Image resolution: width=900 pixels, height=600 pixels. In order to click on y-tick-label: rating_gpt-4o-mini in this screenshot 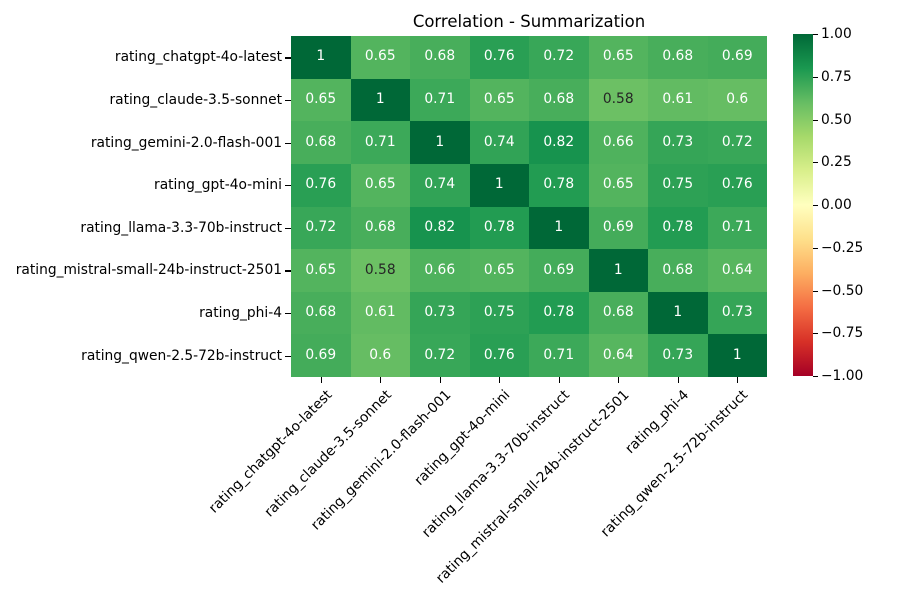, I will do `click(218, 185)`.